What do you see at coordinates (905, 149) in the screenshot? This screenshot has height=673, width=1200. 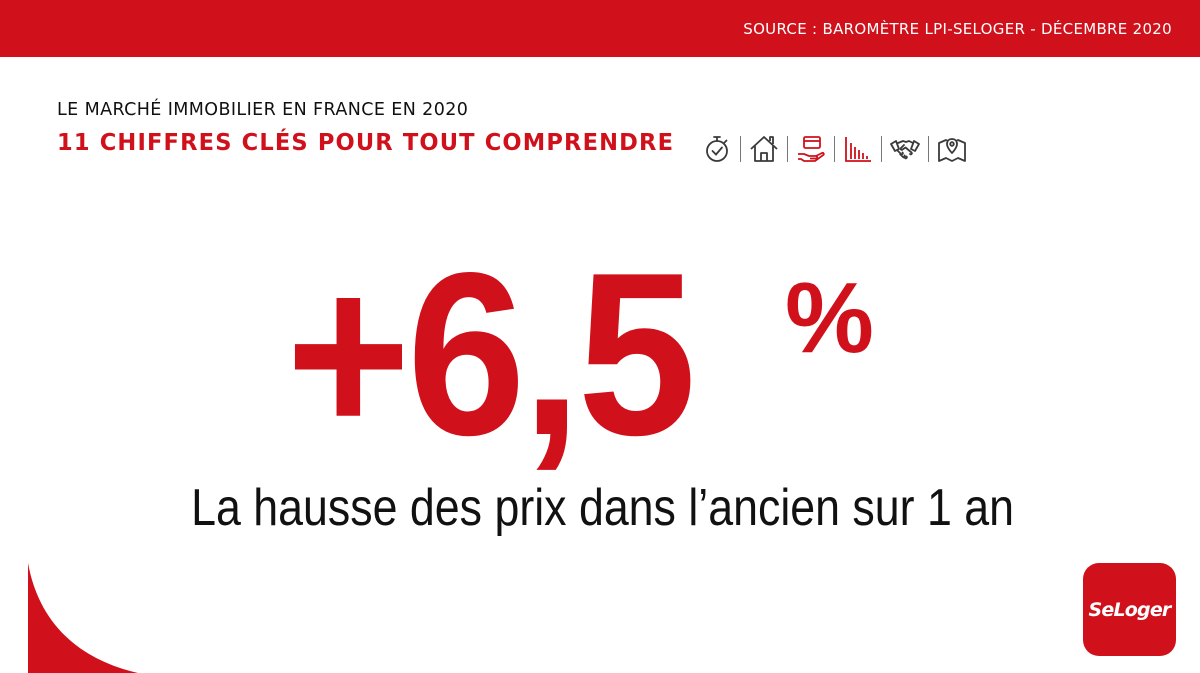 I see `handshake-icon` at bounding box center [905, 149].